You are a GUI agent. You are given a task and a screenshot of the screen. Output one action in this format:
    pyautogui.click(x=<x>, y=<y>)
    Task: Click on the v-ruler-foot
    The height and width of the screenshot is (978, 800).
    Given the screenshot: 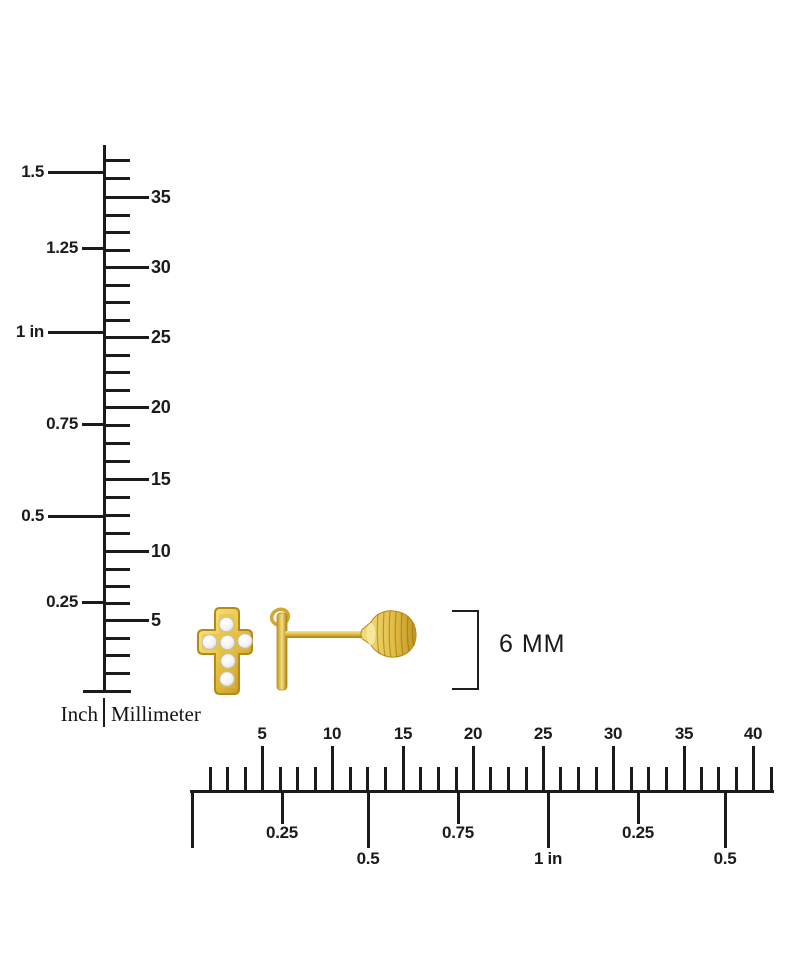 What is the action you would take?
    pyautogui.click(x=107, y=691)
    